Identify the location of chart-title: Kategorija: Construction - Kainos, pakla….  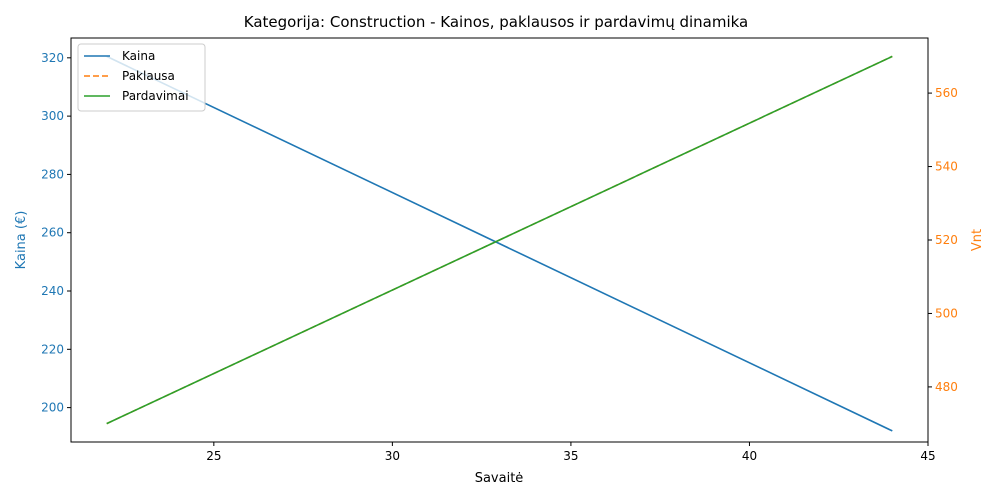
(496, 22).